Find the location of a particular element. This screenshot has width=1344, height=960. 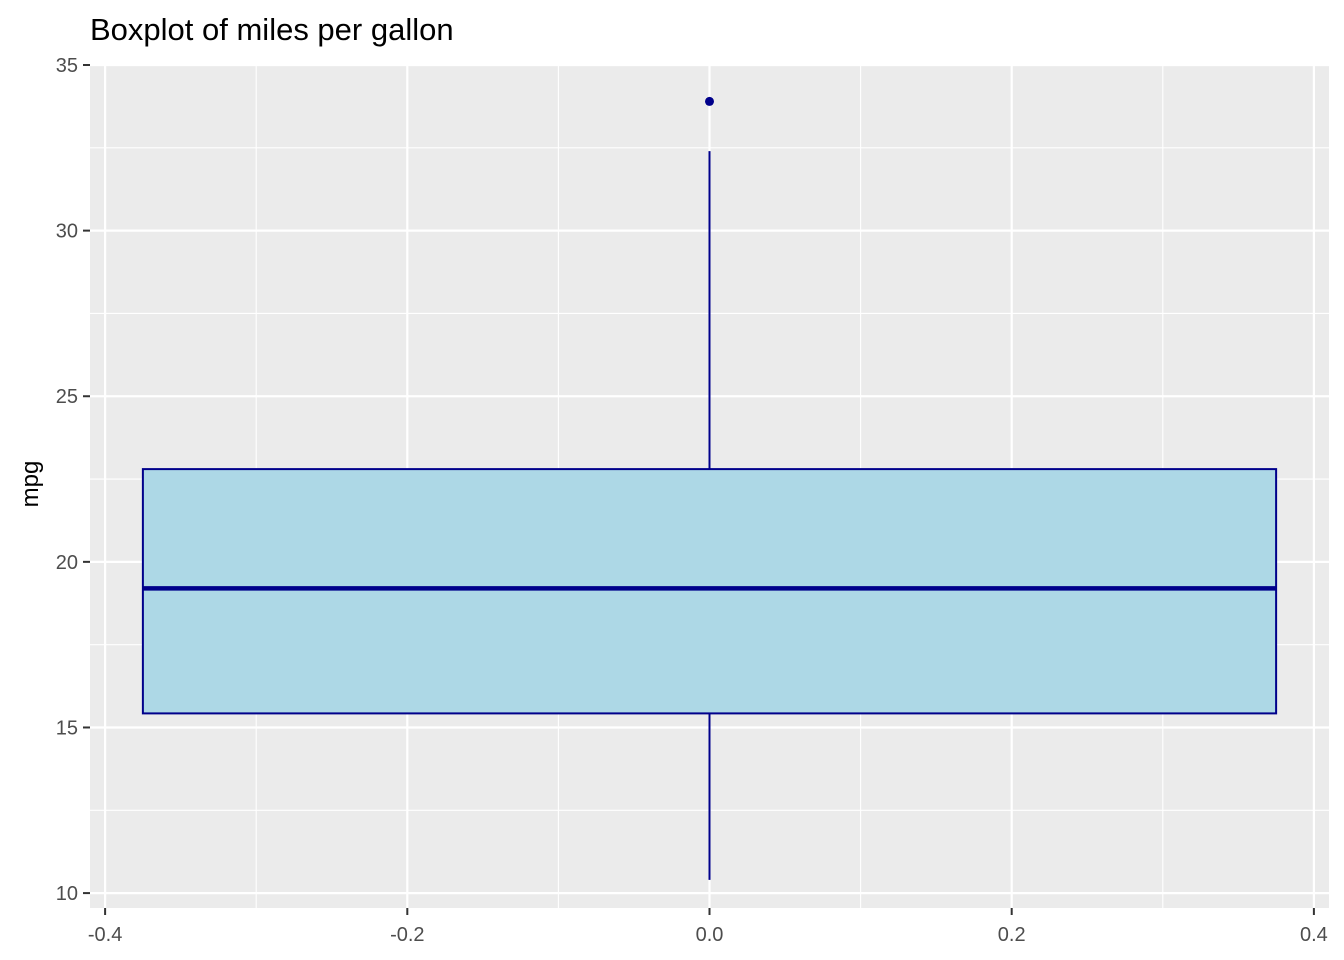

y-tick-label: 20 is located at coordinates (67, 563).